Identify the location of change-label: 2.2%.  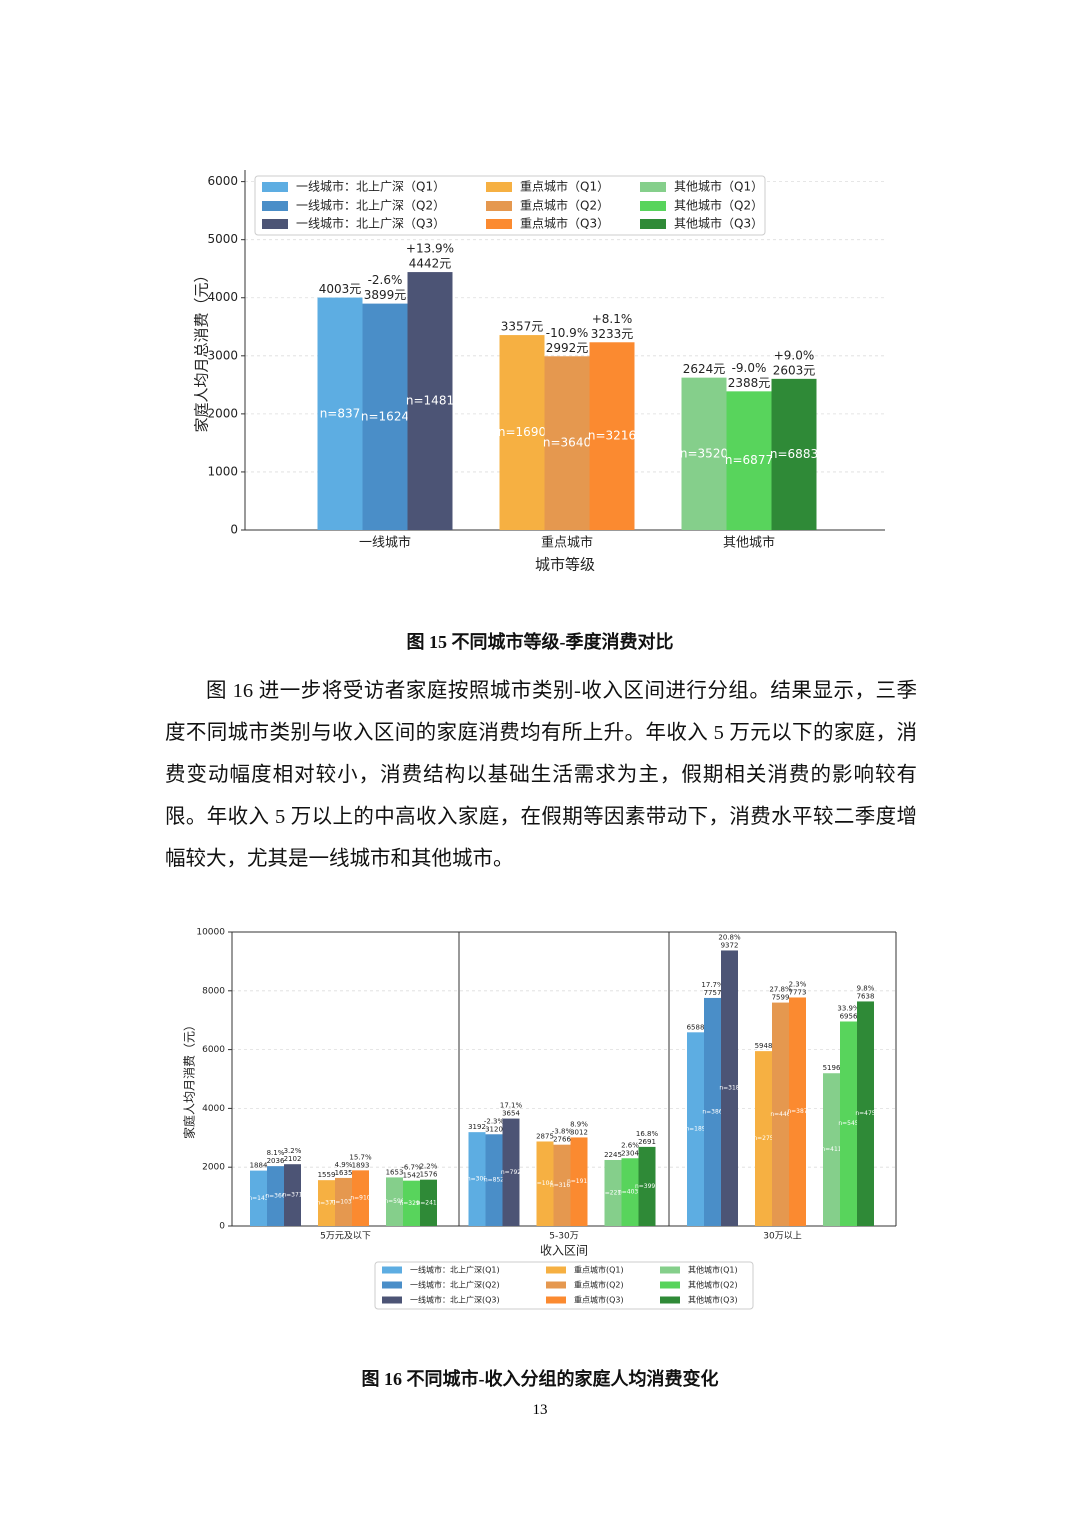
(429, 1167).